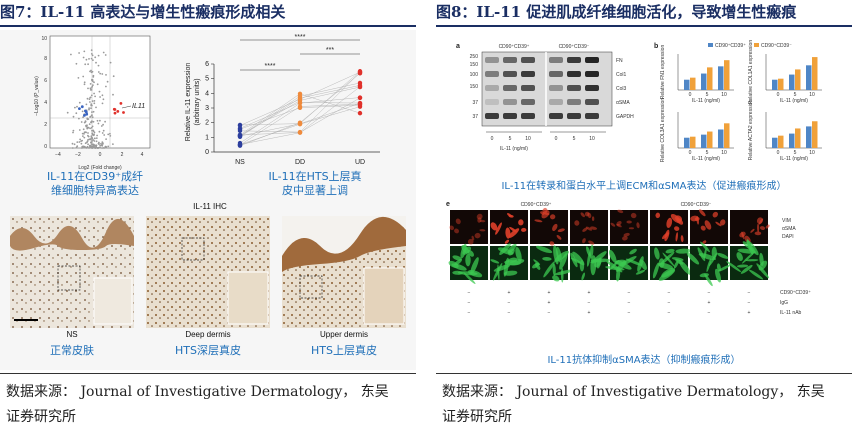 The image size is (852, 436). What do you see at coordinates (45, 125) in the screenshot?
I see `volcano-ytick: 2` at bounding box center [45, 125].